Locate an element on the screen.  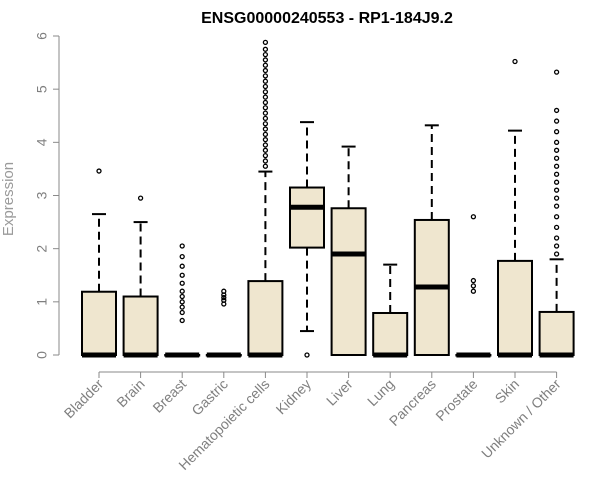
x-tick-label: Liver is located at coordinates (339, 392).